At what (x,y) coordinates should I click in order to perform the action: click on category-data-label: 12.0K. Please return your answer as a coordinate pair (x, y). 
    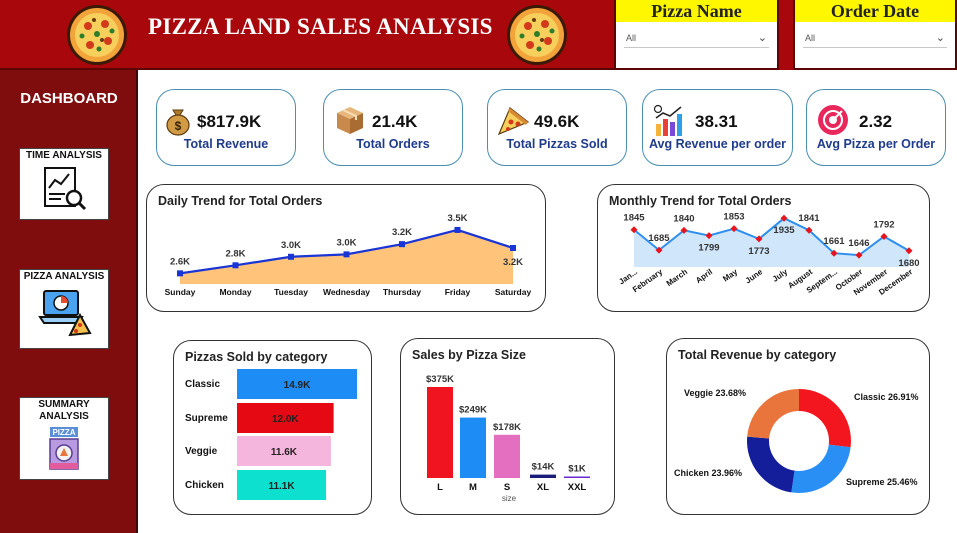
    Looking at the image, I should click on (285, 419).